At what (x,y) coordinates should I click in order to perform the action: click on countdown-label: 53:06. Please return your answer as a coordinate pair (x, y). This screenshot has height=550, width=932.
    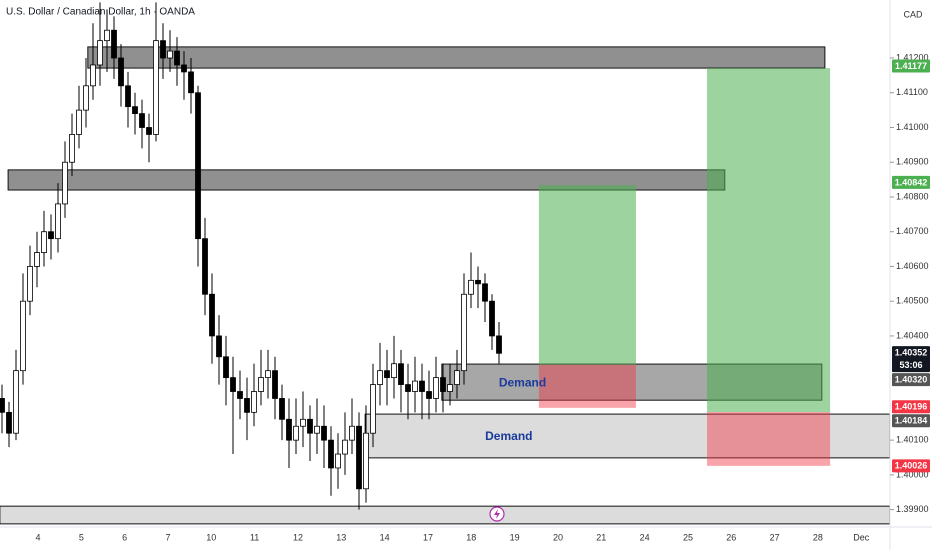
    Looking at the image, I should click on (910, 365).